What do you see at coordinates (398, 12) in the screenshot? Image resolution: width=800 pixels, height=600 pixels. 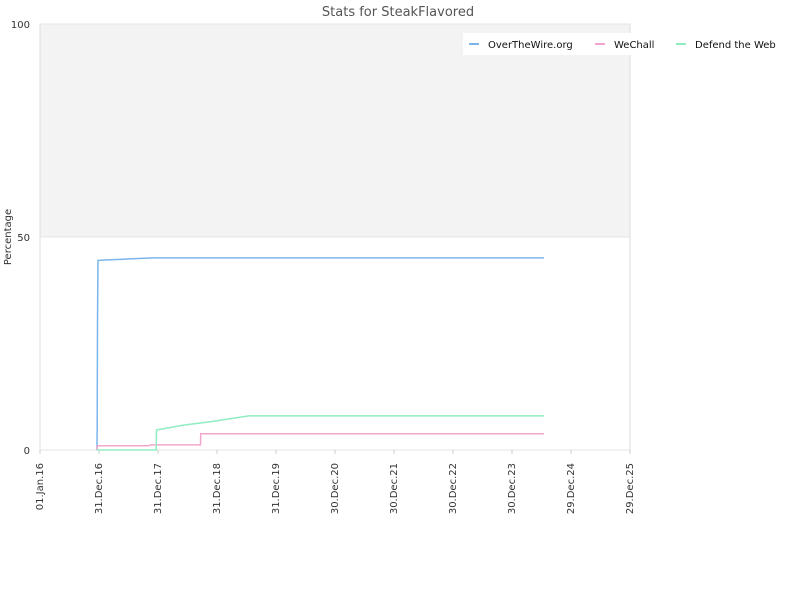 I see `chart-title: Stats for SteakFlavored` at bounding box center [398, 12].